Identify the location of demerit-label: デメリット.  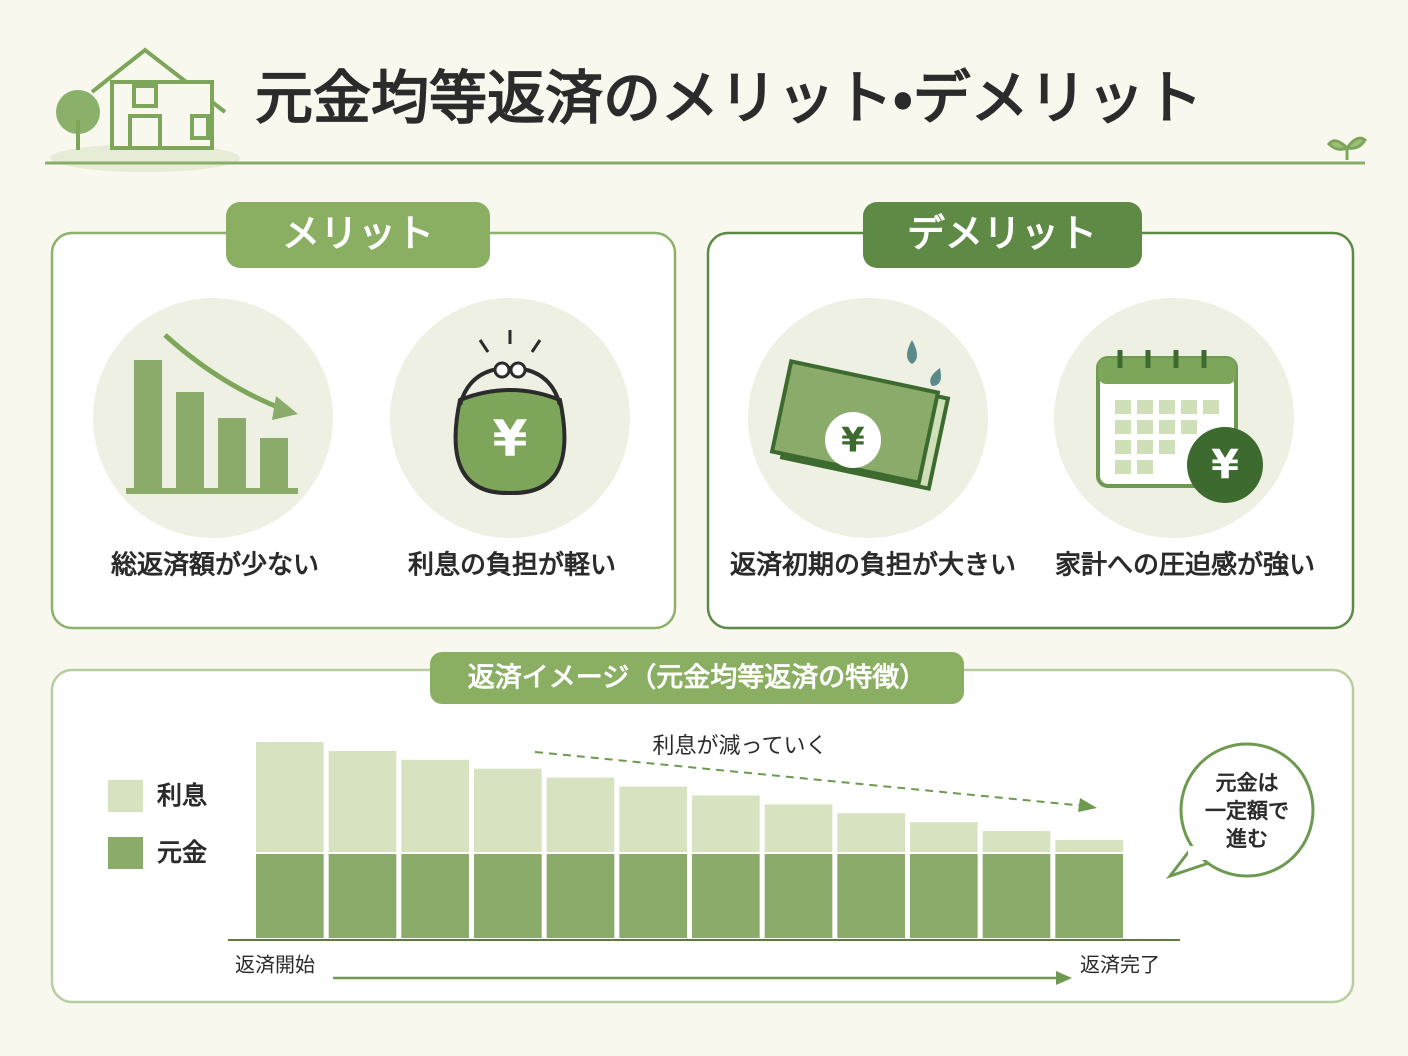
(1002, 234).